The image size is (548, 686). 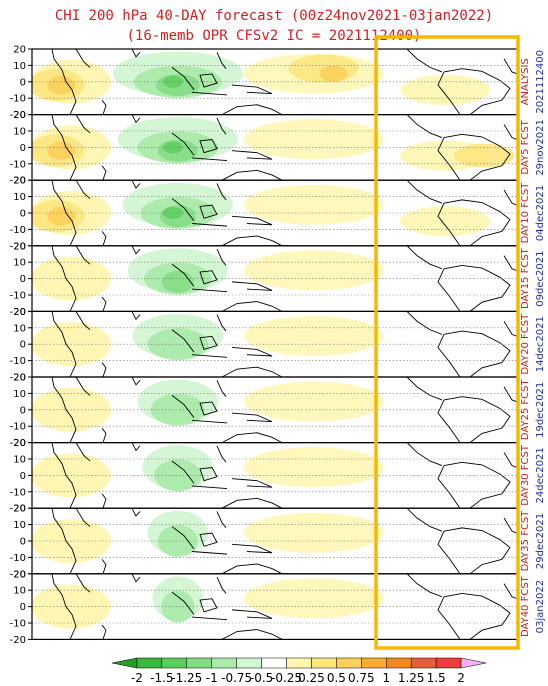 What do you see at coordinates (525, 541) in the screenshot?
I see `panel-label: DAY35 FCST` at bounding box center [525, 541].